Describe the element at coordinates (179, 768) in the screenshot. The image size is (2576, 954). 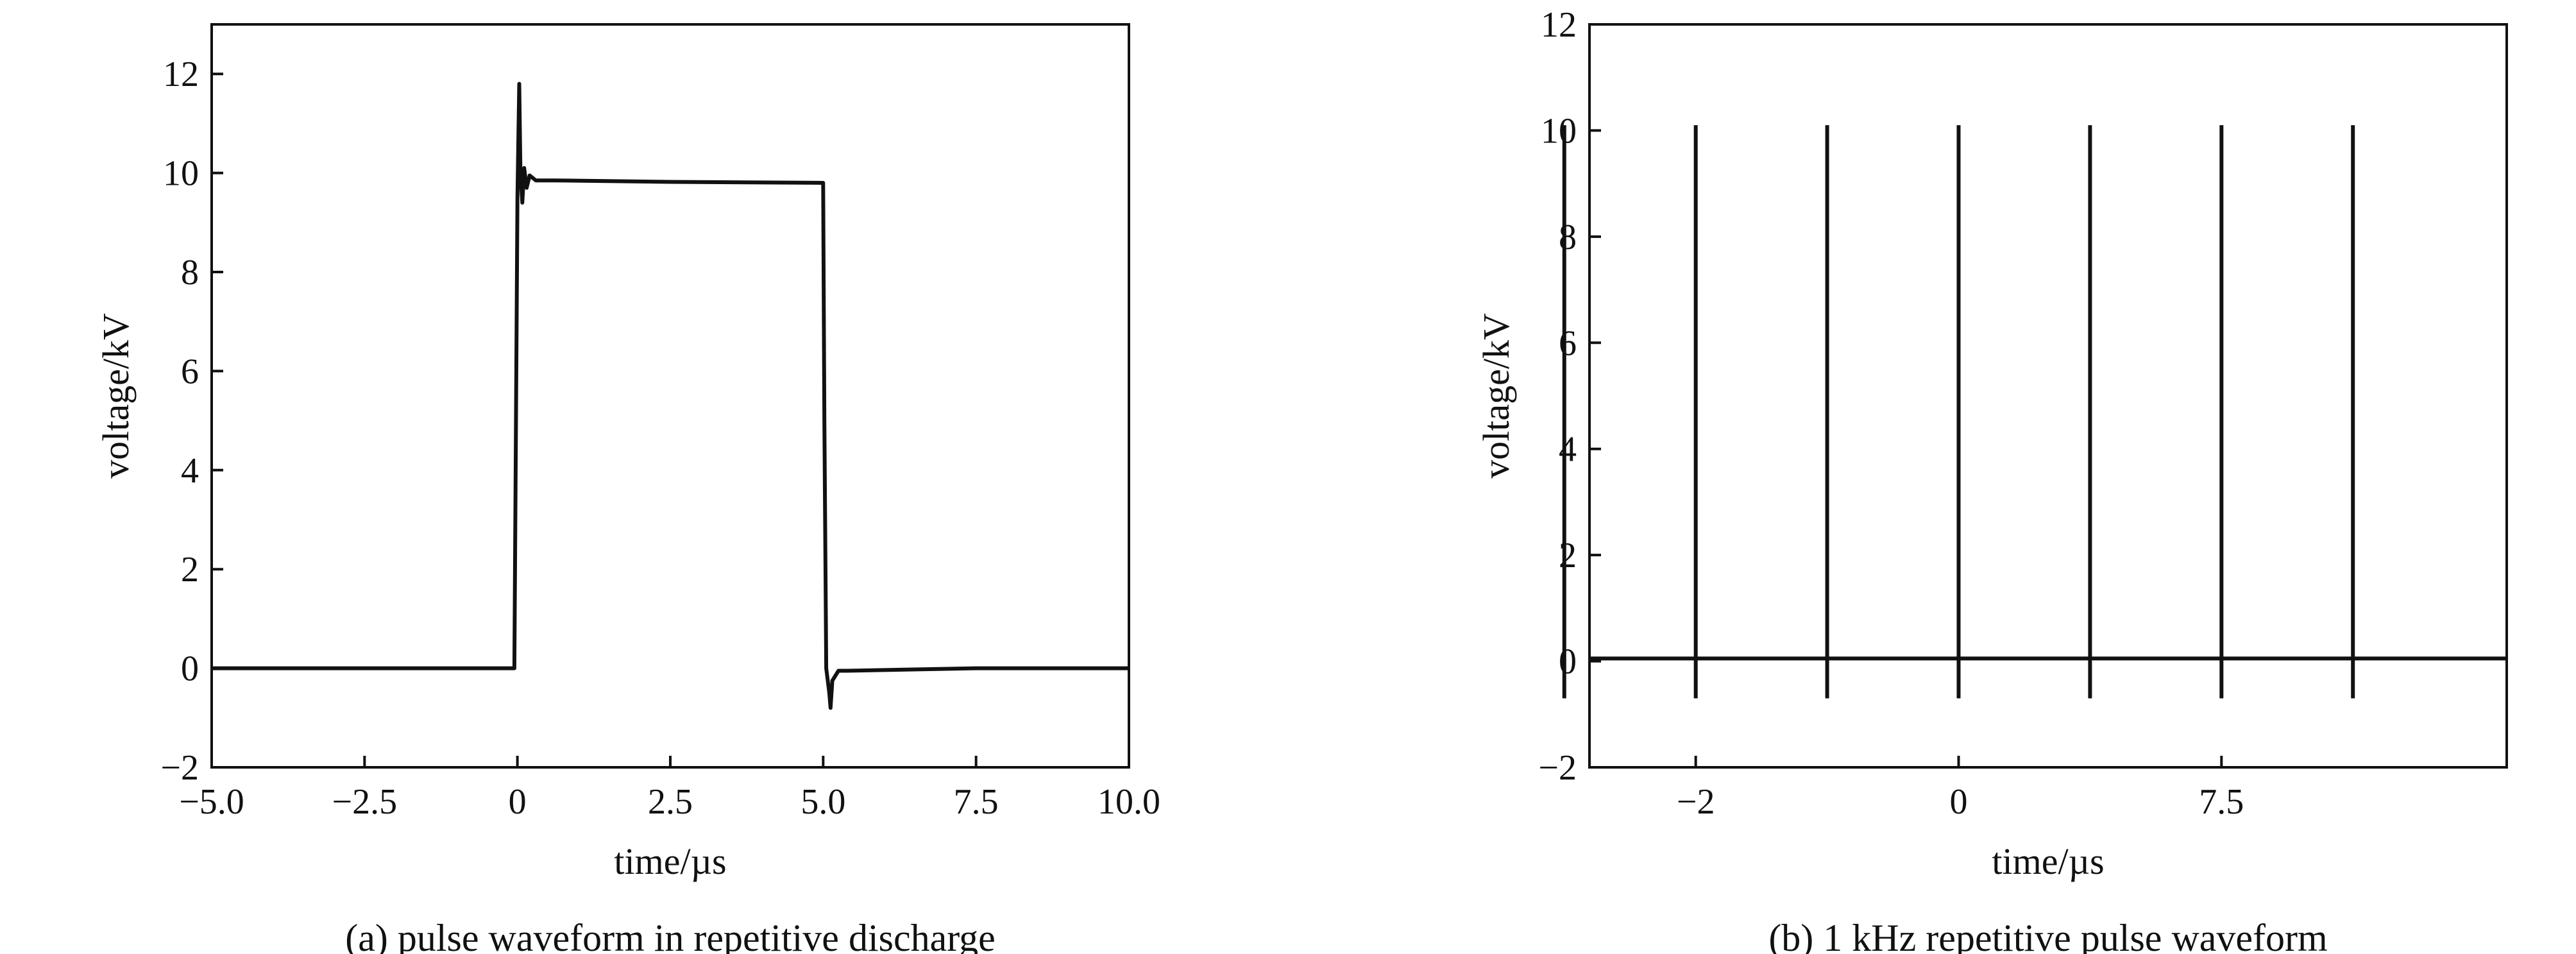
I see `y-tick-label-a: −2` at that location.